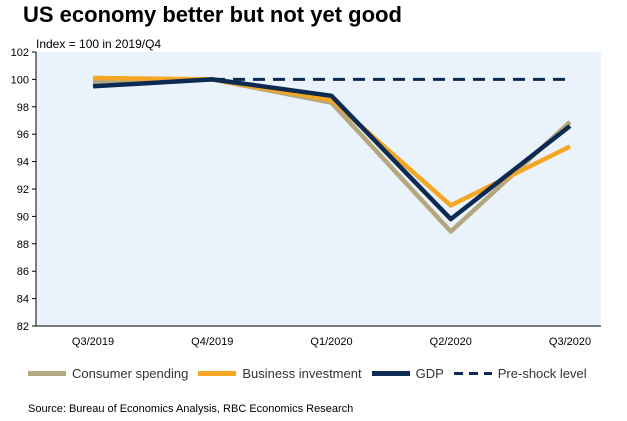  I want to click on chart-subtitle: Index = 100 in 2019/Q4, so click(99, 44).